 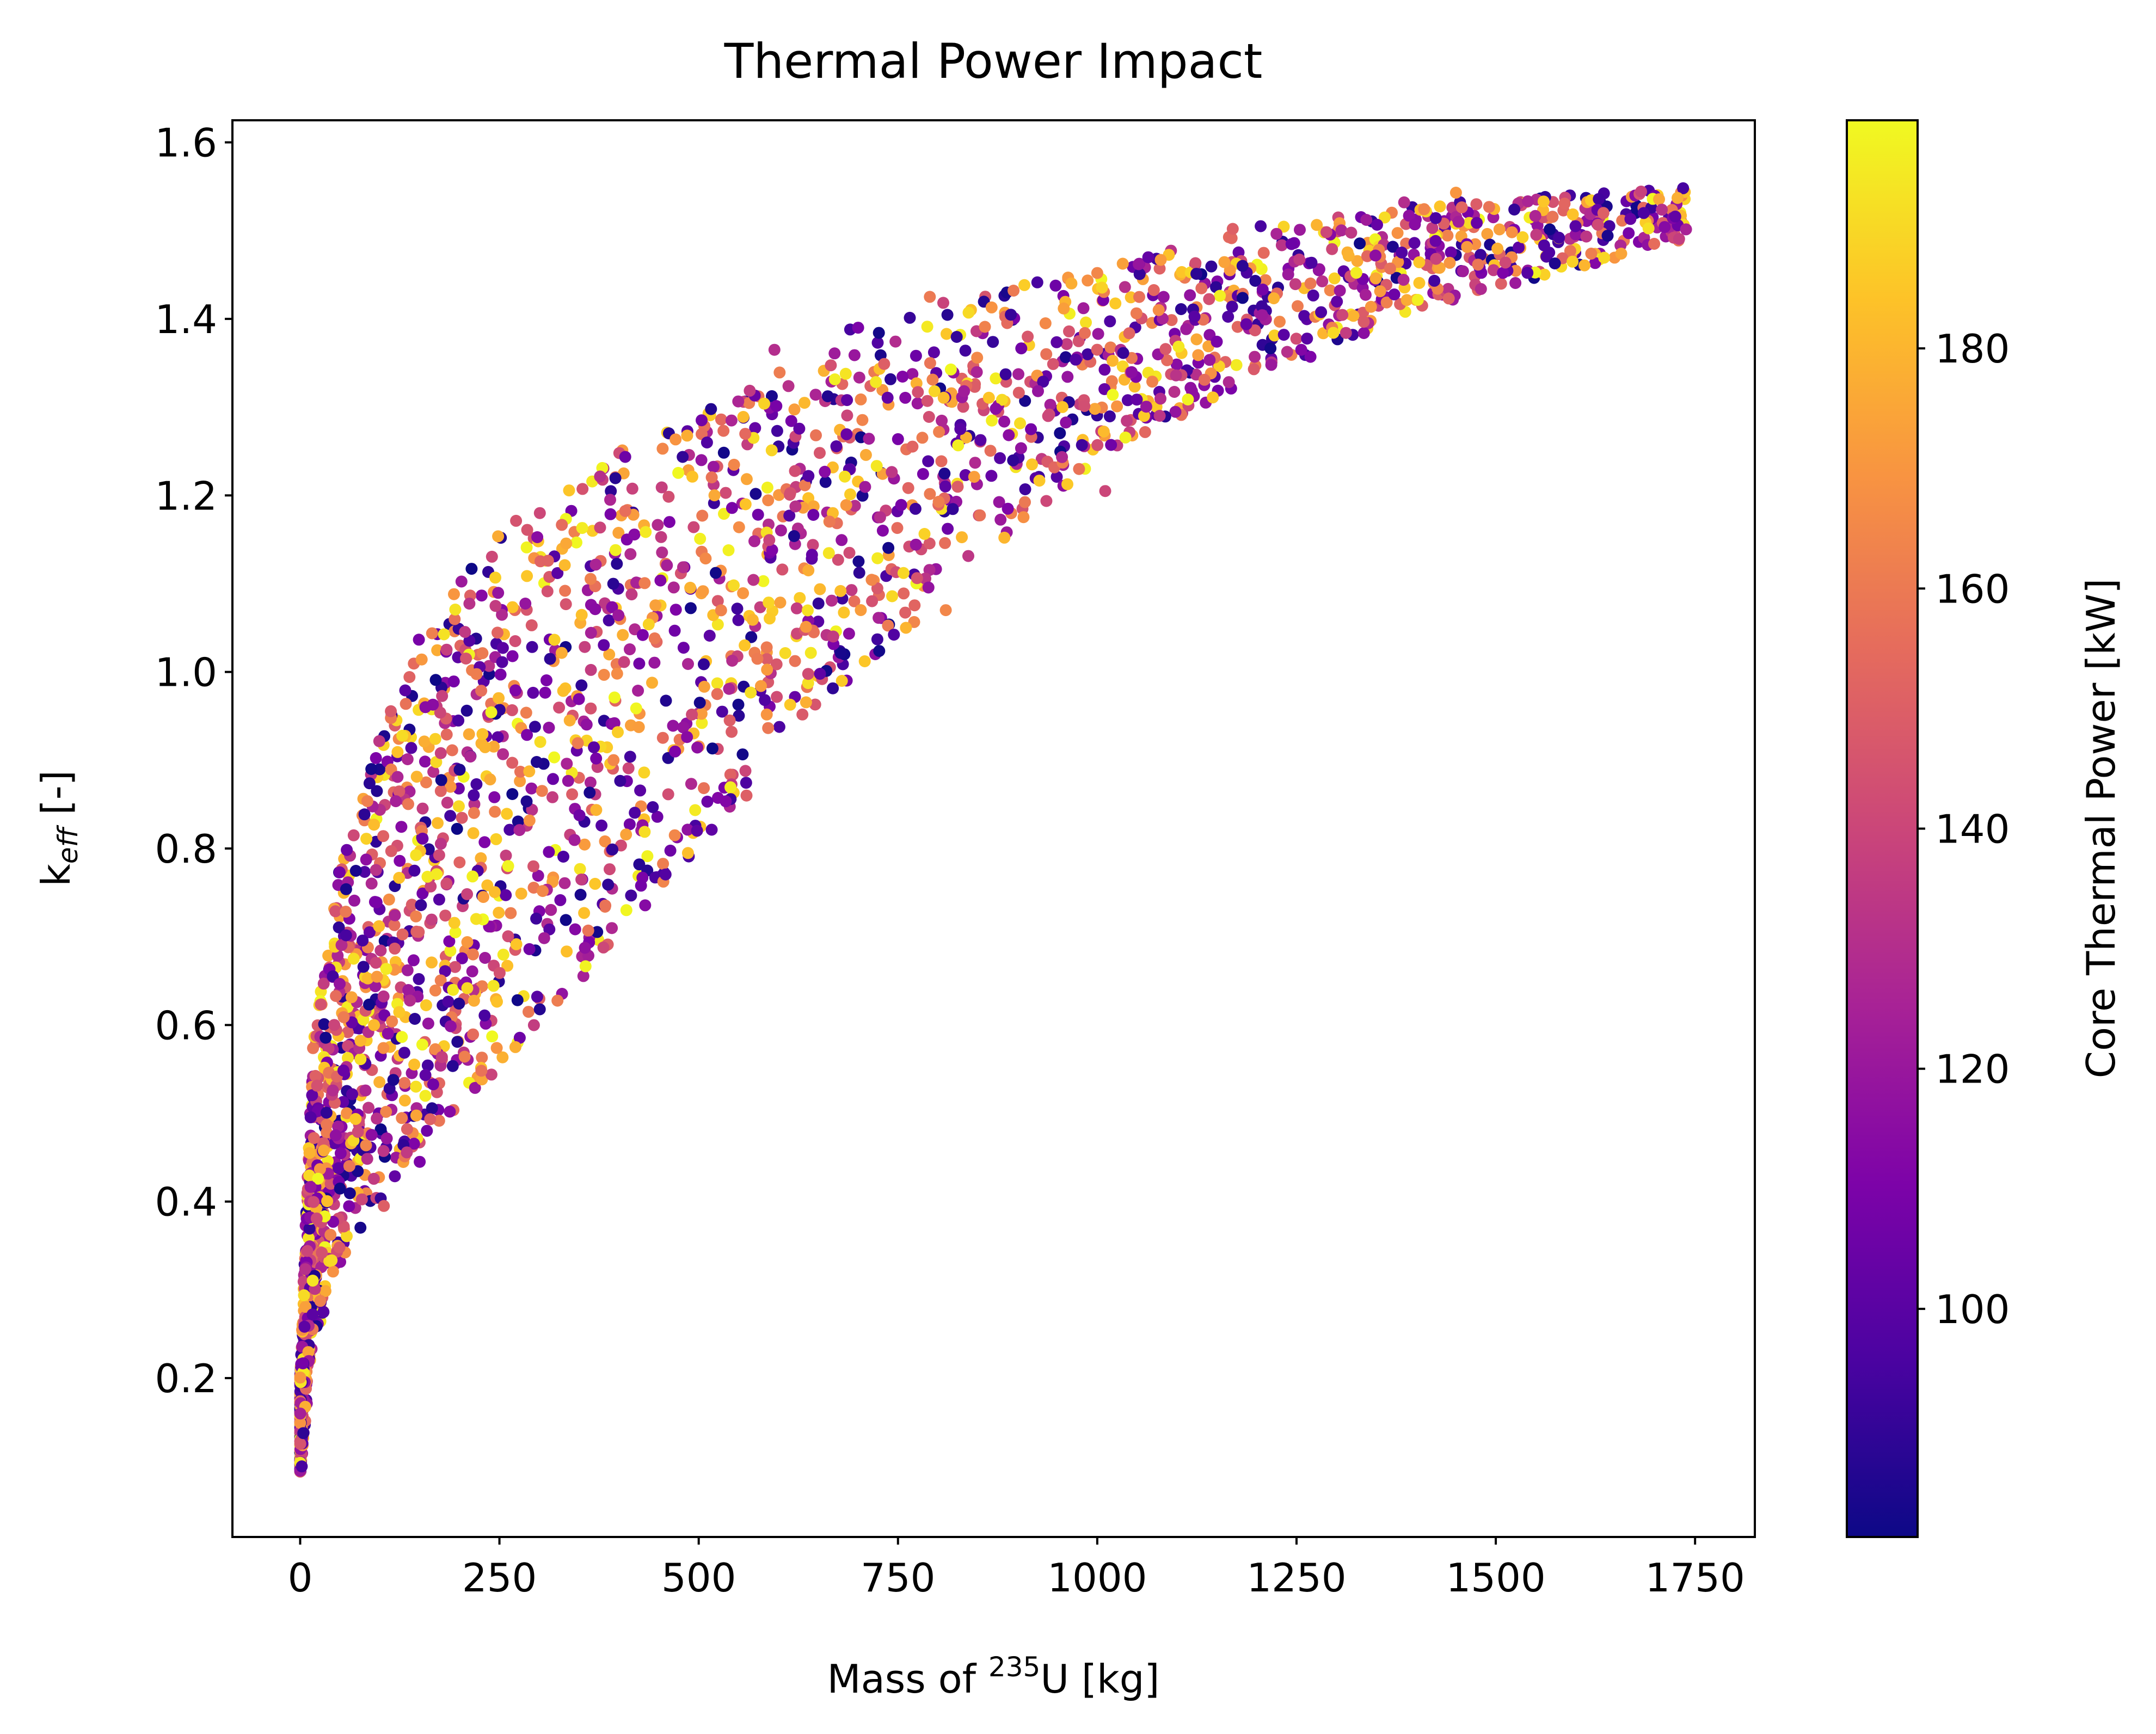 What do you see at coordinates (993, 61) in the screenshot?
I see `chart-title: Thermal Power Impact` at bounding box center [993, 61].